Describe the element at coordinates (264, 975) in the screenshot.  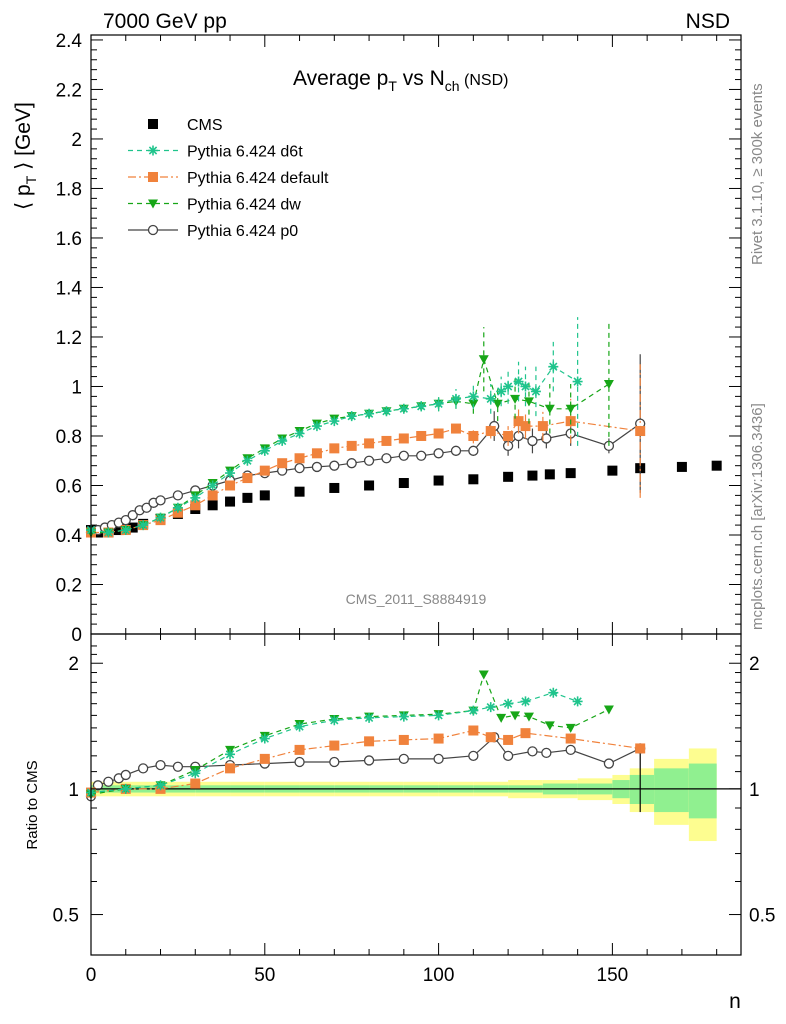
I see `x-tick-label: 50` at that location.